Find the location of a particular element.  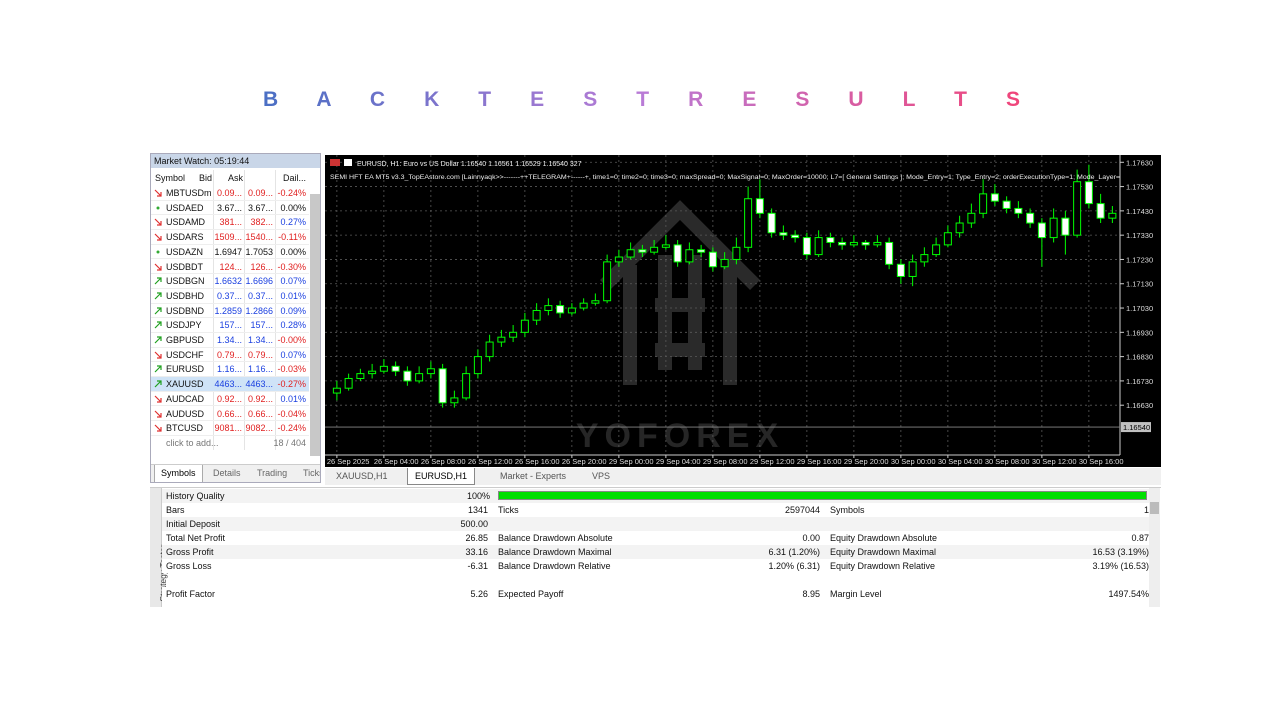

result-label: Gross Loss is located at coordinates (189, 566).